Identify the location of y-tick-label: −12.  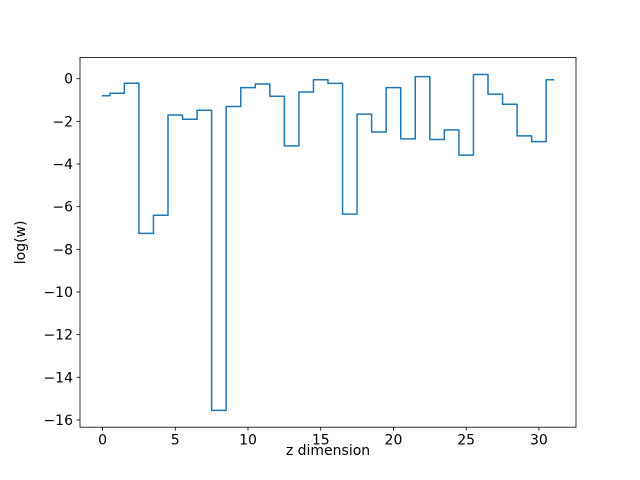
(58, 336).